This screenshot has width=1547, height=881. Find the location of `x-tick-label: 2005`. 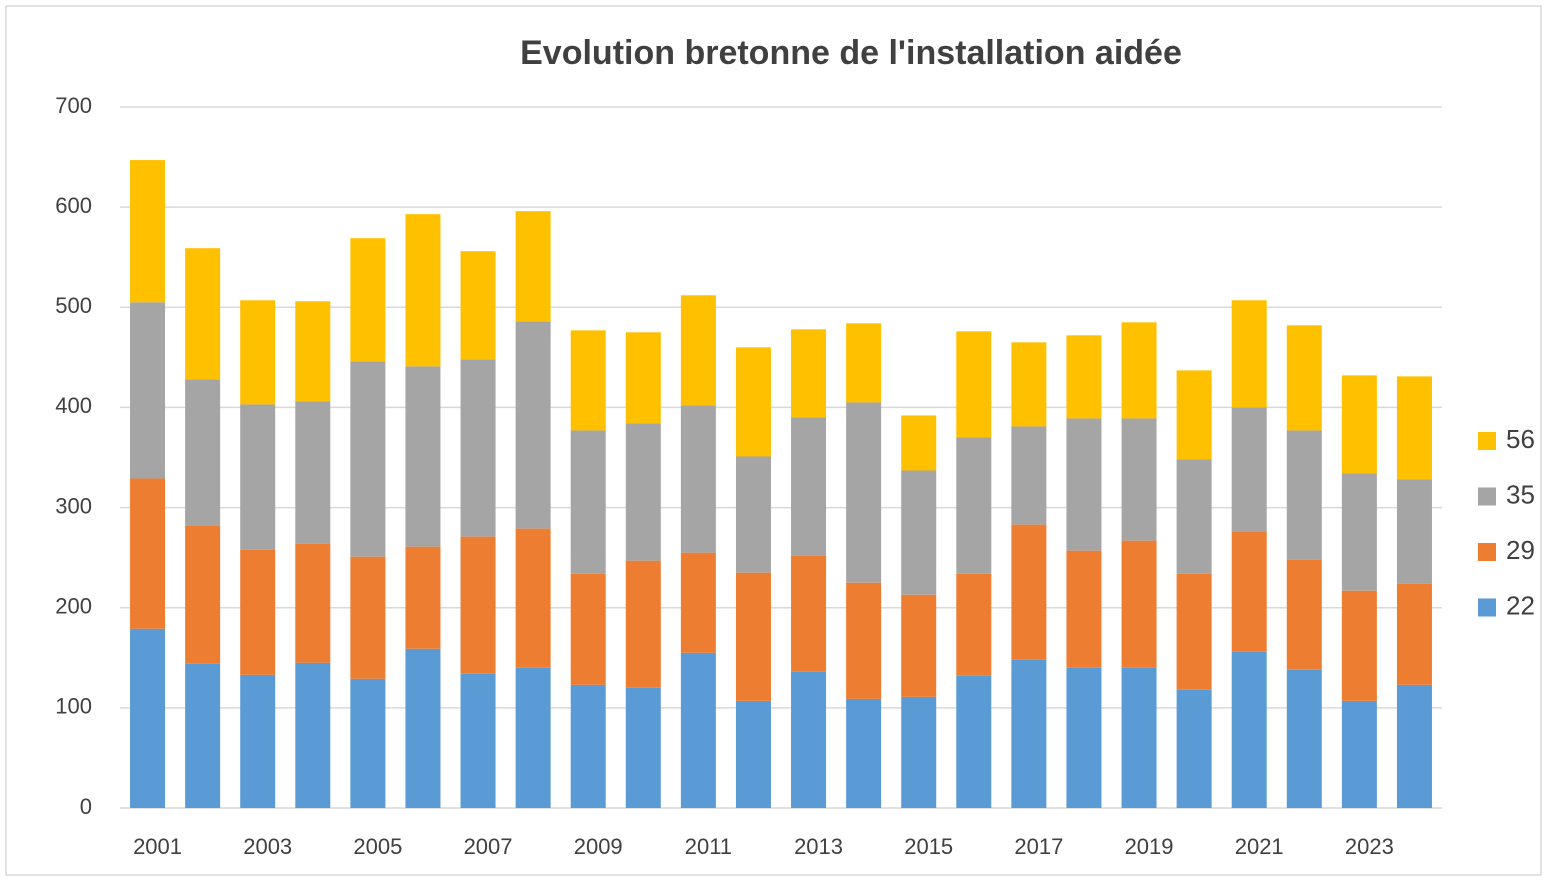

x-tick-label: 2005 is located at coordinates (377, 846).